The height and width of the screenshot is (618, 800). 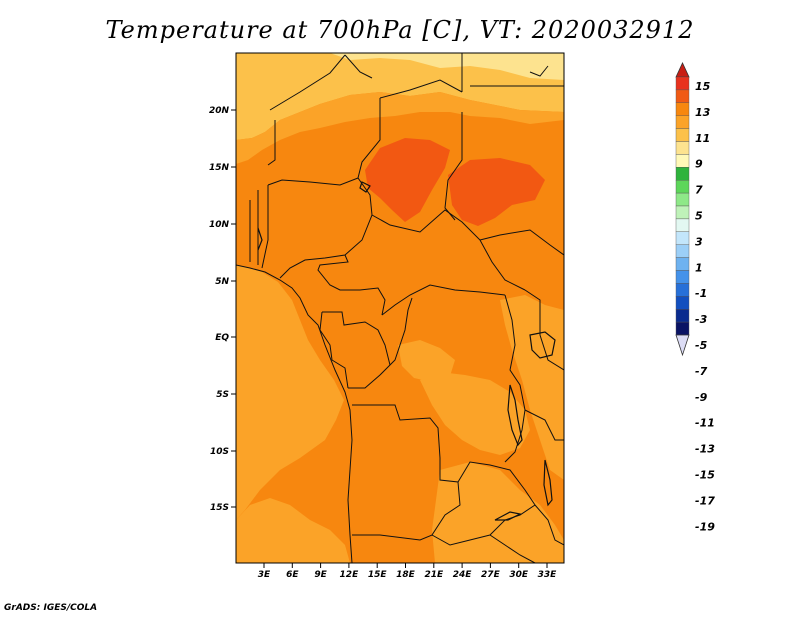 I want to click on colorbar-label: -7, so click(x=701, y=371).